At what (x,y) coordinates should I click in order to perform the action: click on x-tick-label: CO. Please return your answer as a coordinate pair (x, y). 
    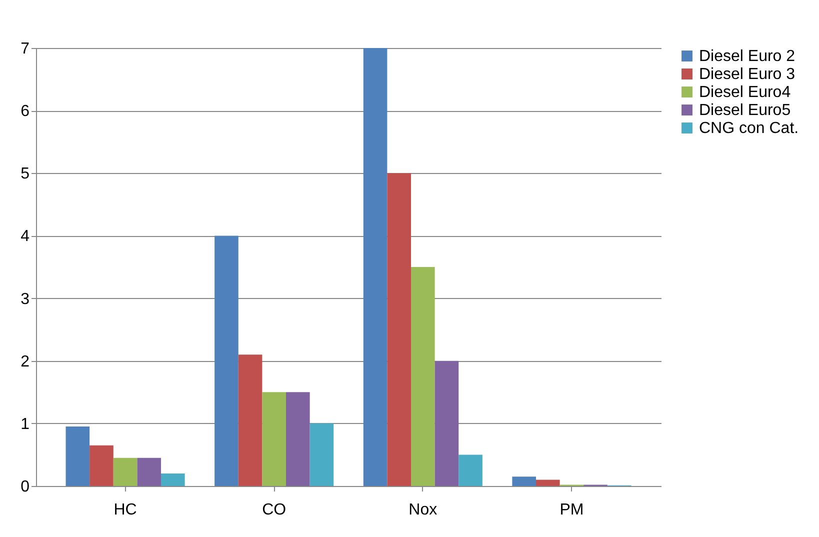
    Looking at the image, I should click on (274, 510).